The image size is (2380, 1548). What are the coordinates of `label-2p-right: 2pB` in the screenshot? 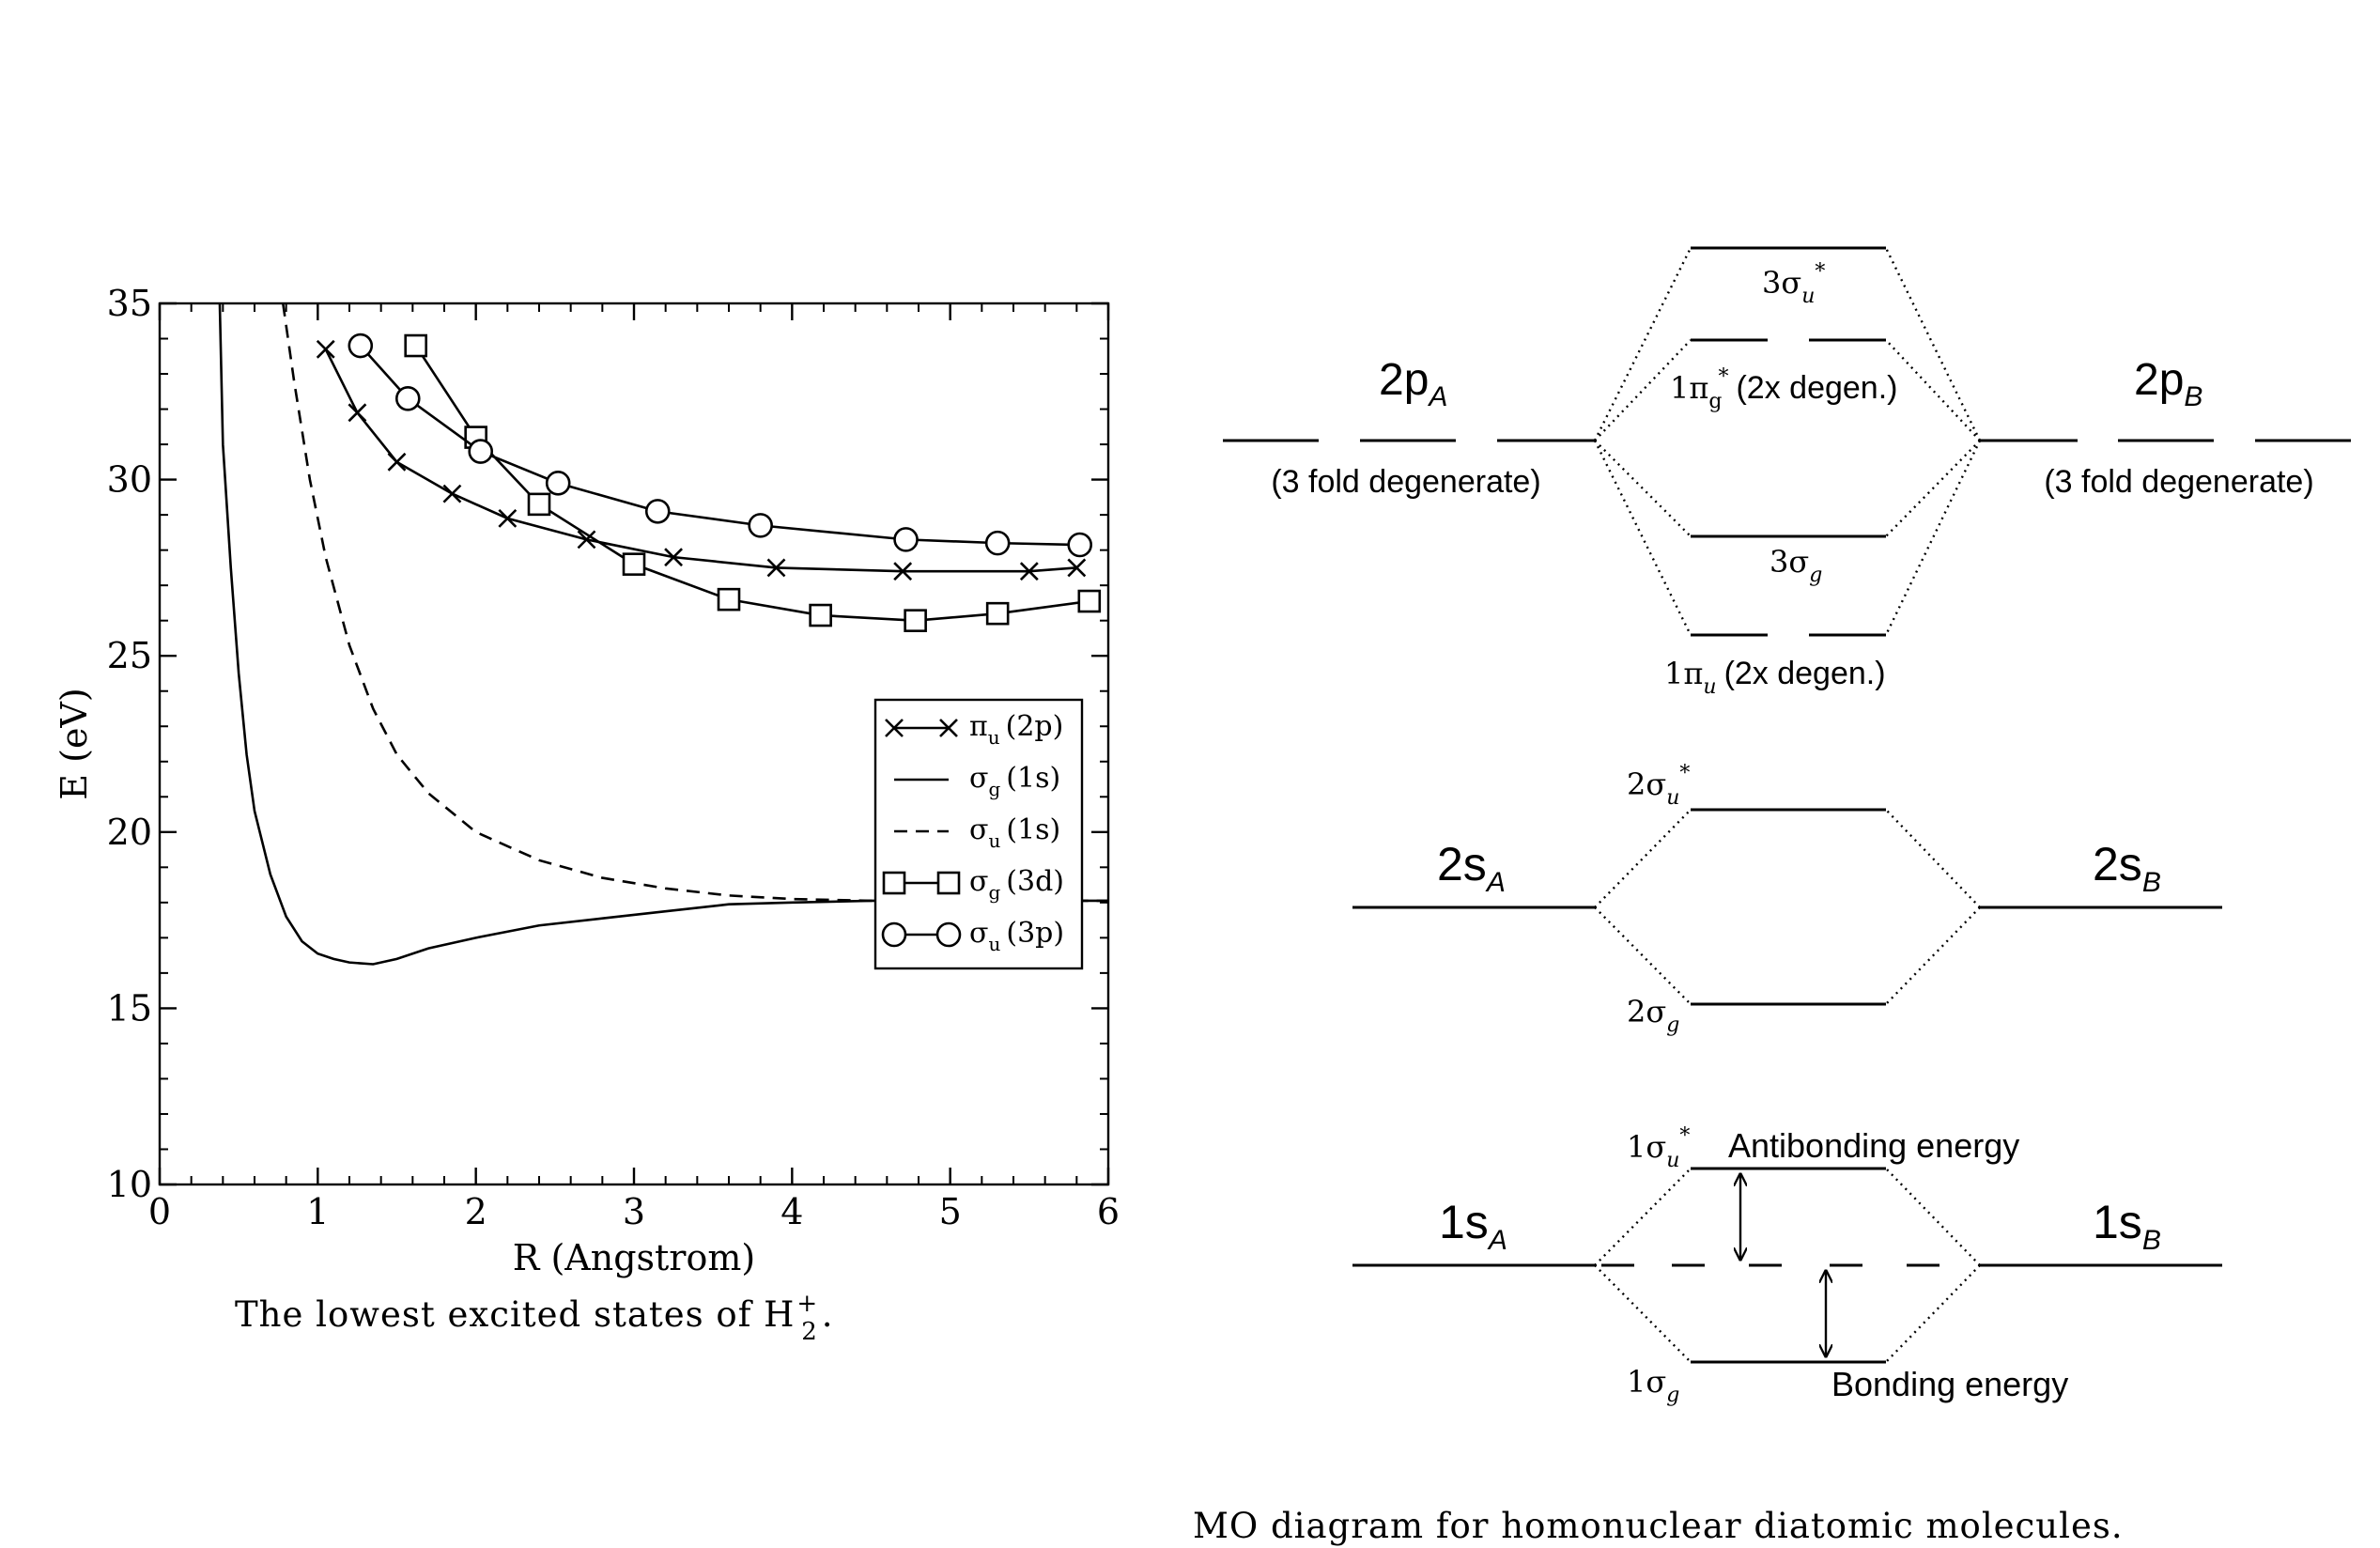 It's located at (2168, 383).